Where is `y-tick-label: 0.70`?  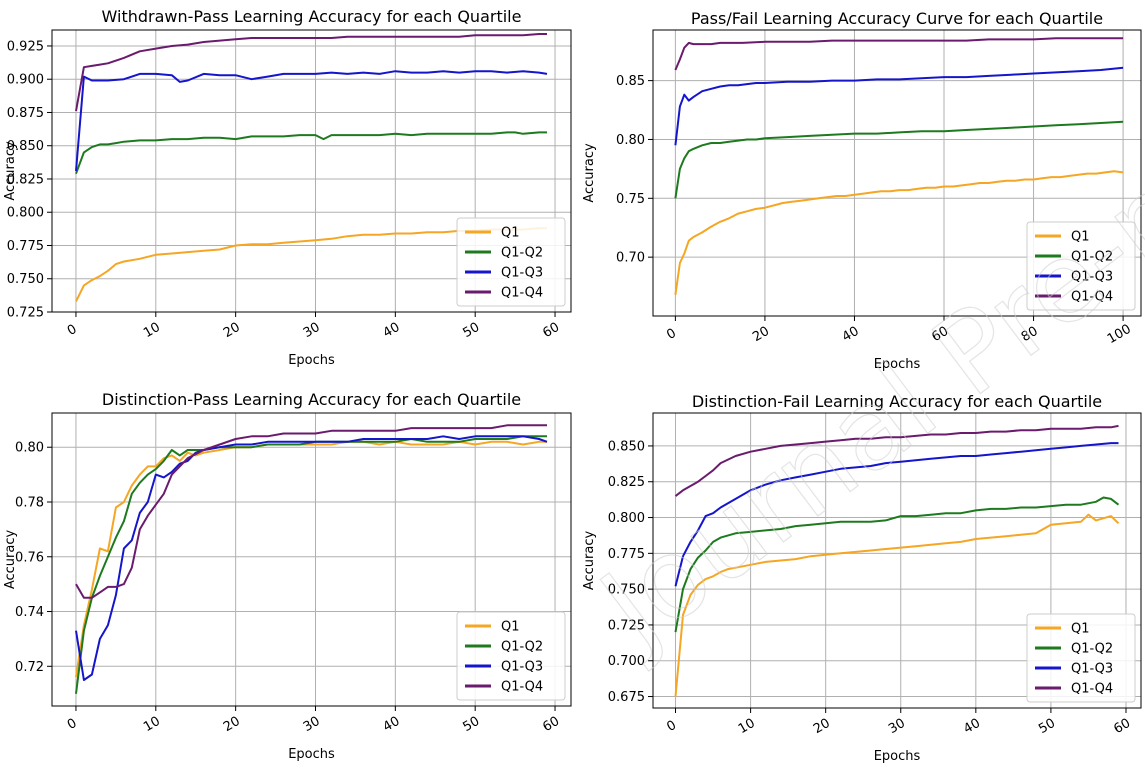
y-tick-label: 0.70 is located at coordinates (630, 258).